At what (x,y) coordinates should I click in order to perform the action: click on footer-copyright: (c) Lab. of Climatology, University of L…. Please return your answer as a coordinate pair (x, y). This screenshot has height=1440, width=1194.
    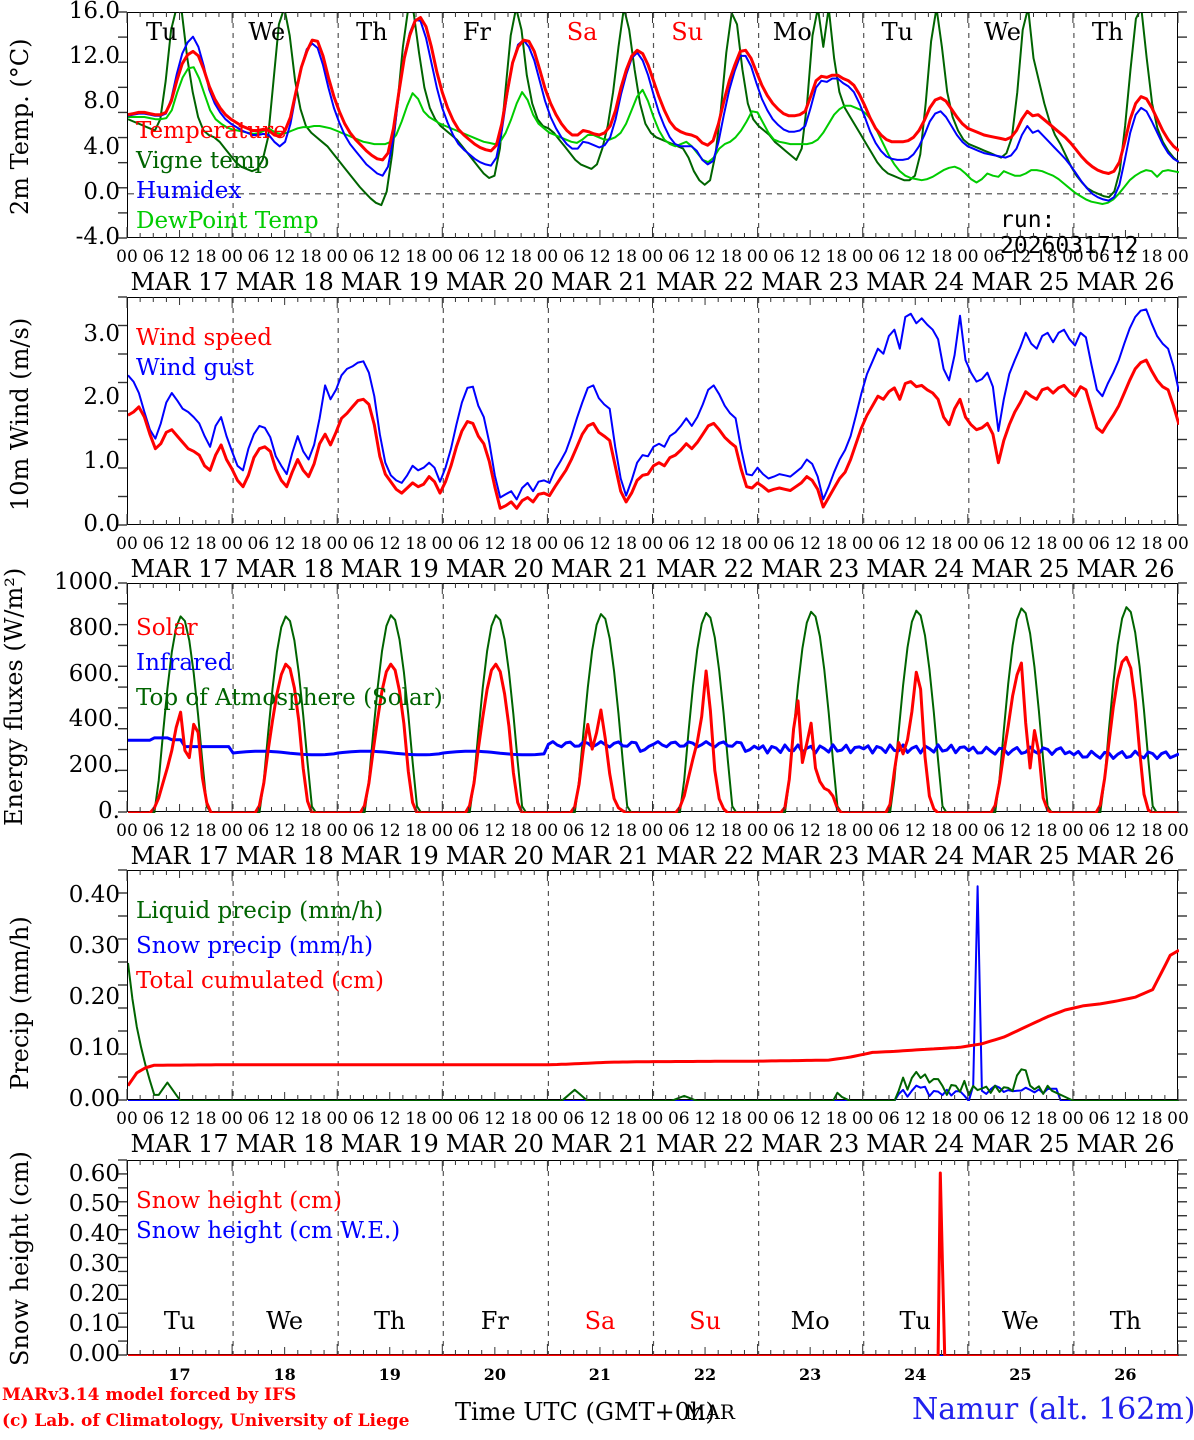
    Looking at the image, I should click on (206, 1421).